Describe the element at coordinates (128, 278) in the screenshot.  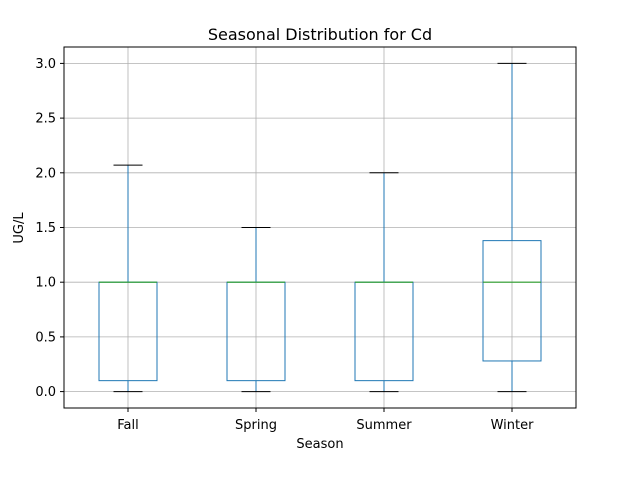
I see `box-fall` at that location.